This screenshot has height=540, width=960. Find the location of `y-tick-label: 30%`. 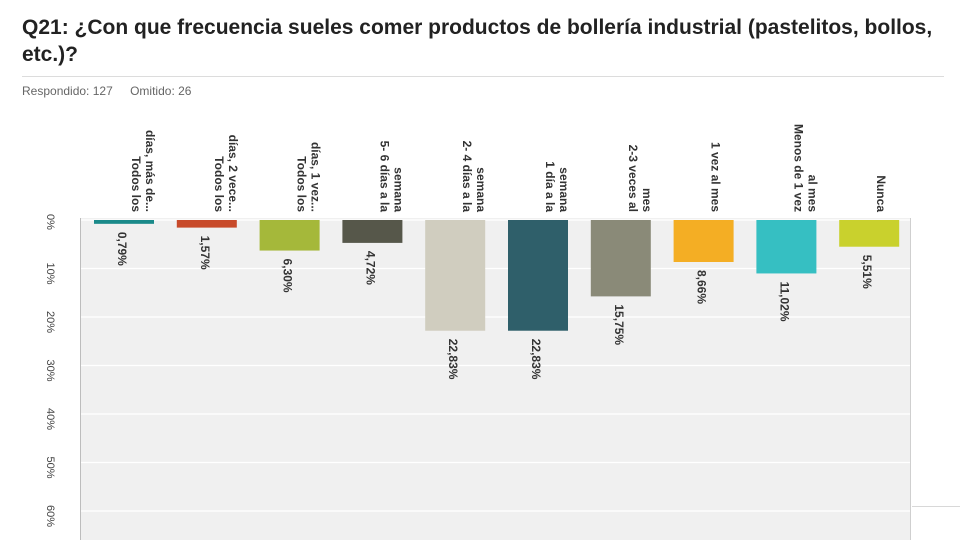

y-tick-label: 30% is located at coordinates (50, 371).